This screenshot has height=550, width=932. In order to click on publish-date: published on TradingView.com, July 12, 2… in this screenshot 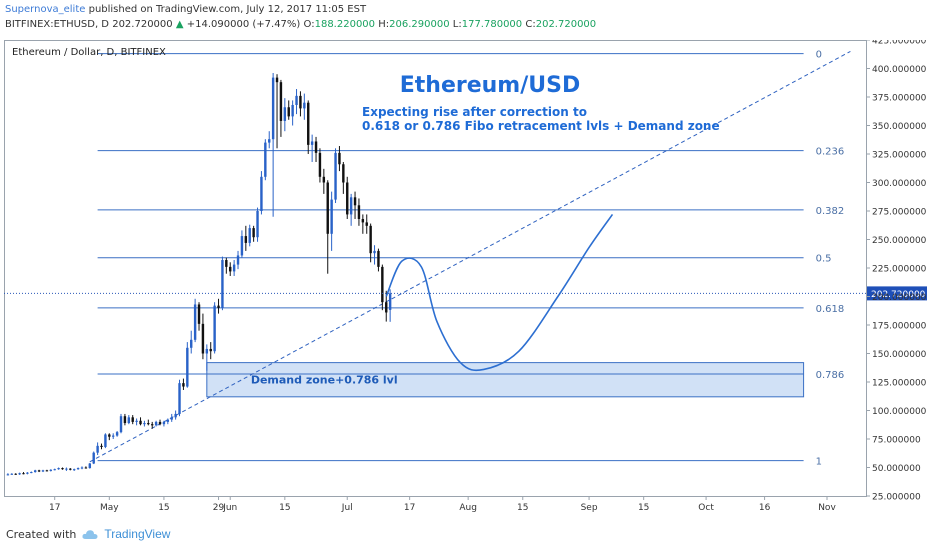, I will do `click(227, 9)`.